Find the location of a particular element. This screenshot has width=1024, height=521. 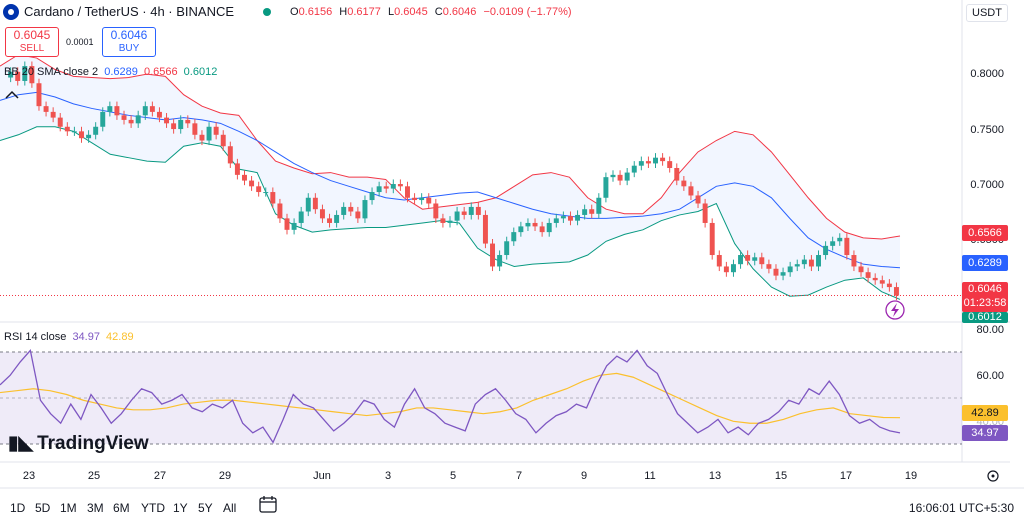

rsi-tick: 60.00 is located at coordinates (990, 376).